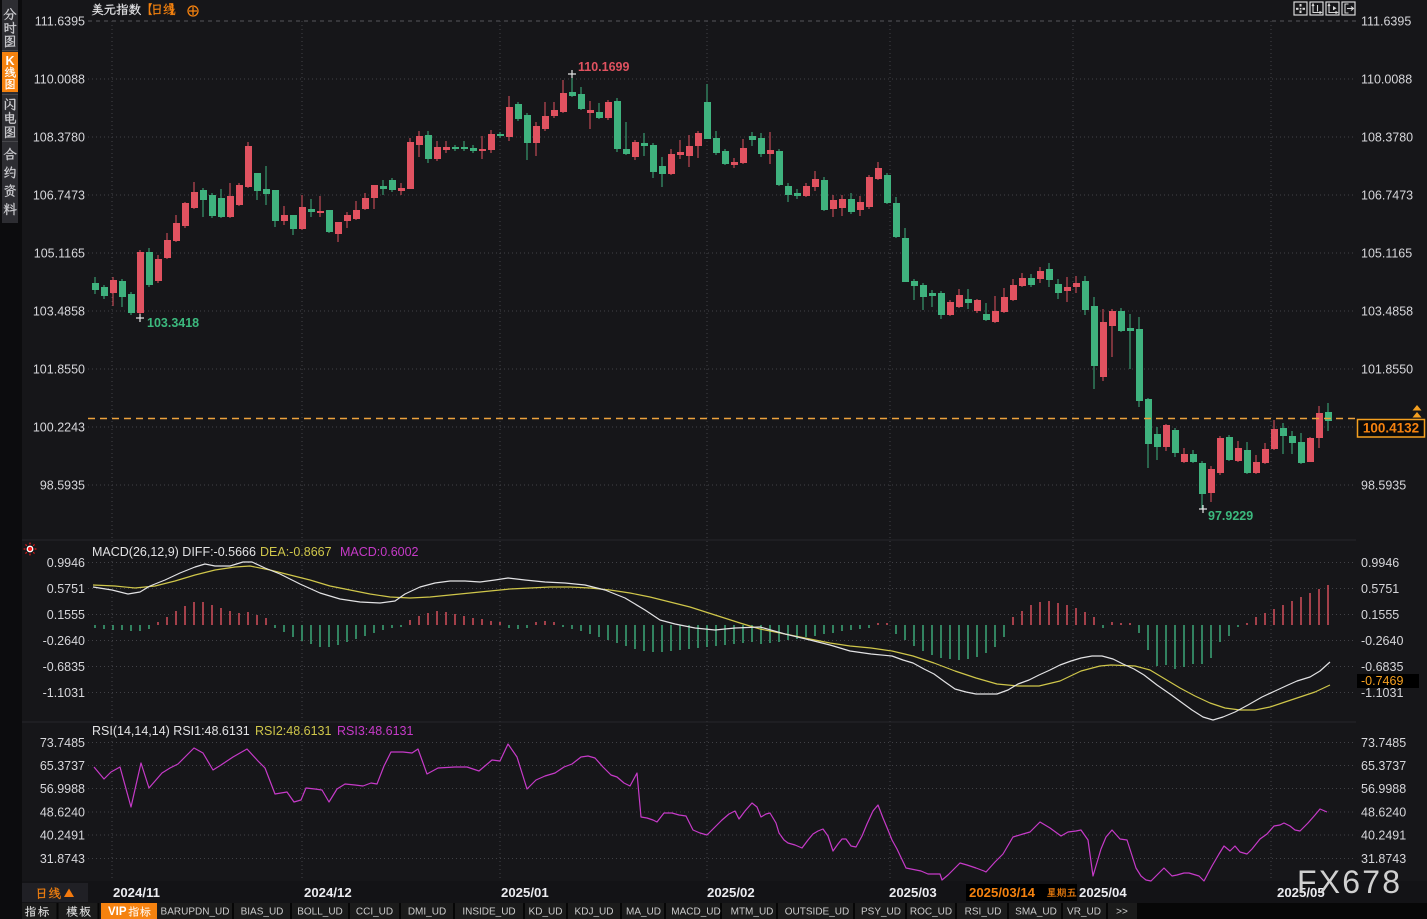  I want to click on svg-text: DMI_UD, so click(427, 912).